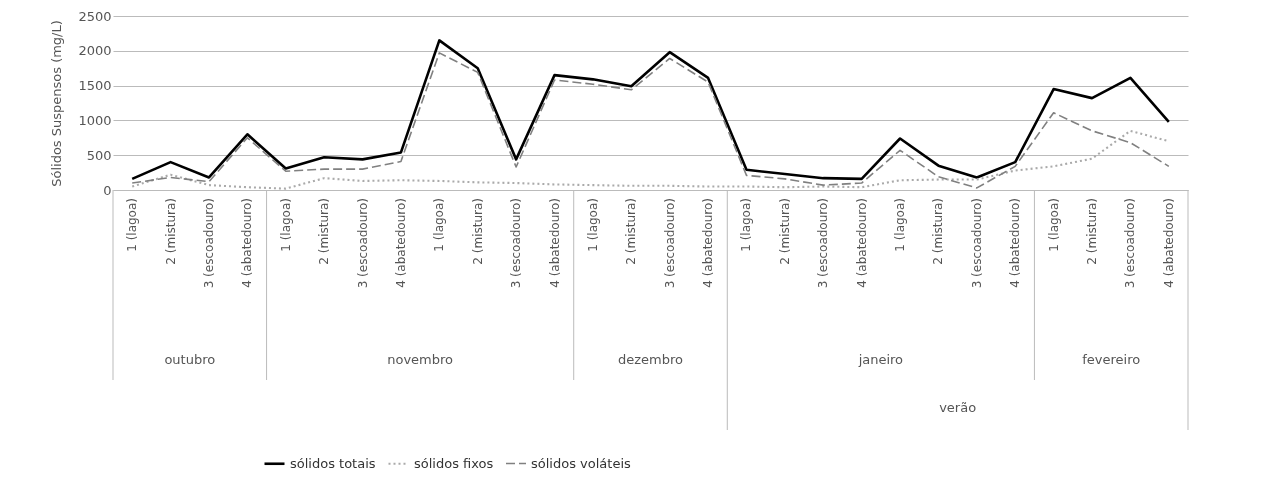  What do you see at coordinates (880, 359) in the screenshot?
I see `text: janeiro` at bounding box center [880, 359].